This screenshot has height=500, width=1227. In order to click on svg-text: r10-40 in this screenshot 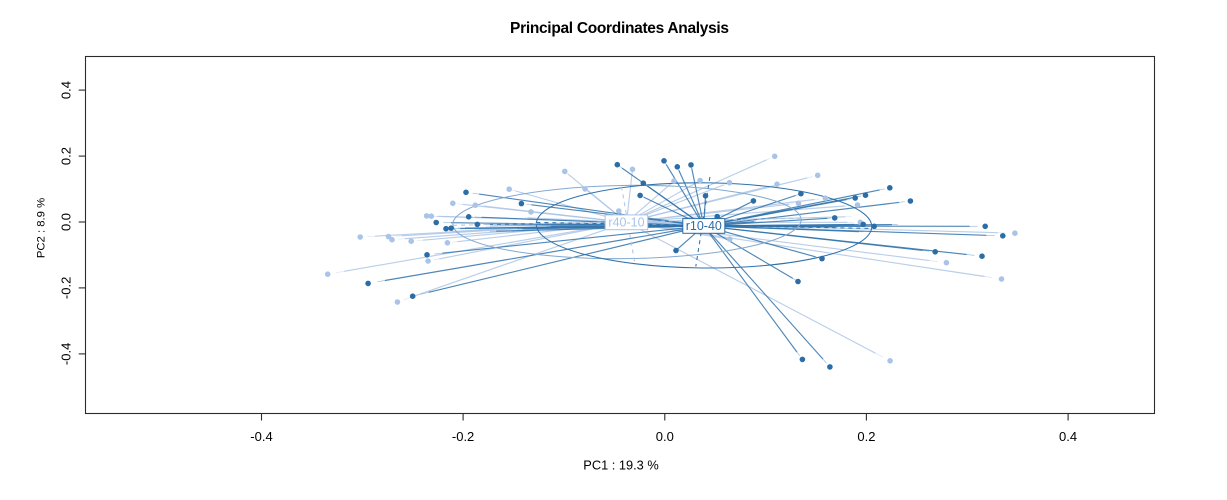, I will do `click(704, 226)`.